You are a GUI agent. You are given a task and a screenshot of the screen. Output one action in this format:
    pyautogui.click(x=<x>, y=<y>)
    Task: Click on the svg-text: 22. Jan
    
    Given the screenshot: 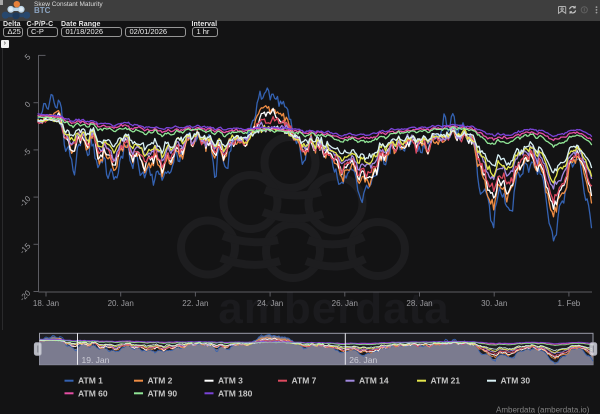 What is the action you would take?
    pyautogui.click(x=195, y=303)
    